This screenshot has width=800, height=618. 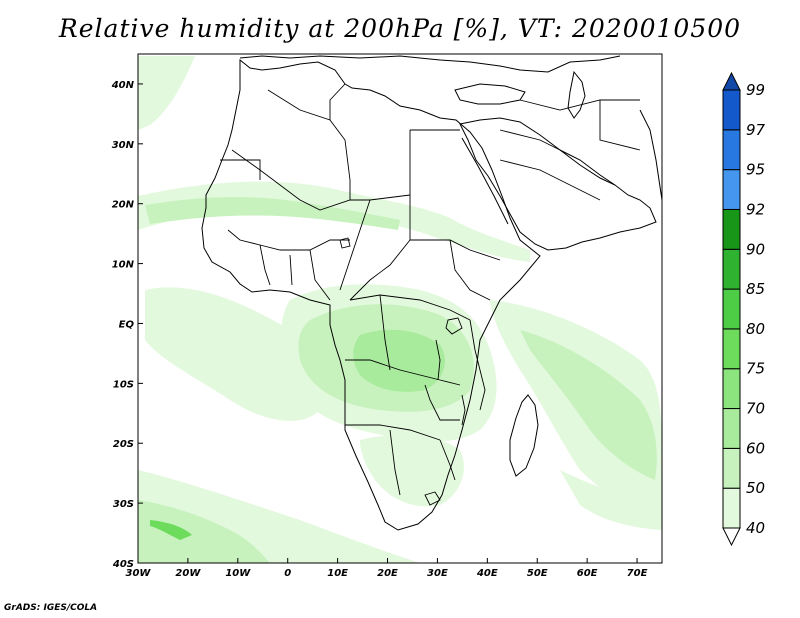 I want to click on colorbar-label: 50, so click(x=755, y=488).